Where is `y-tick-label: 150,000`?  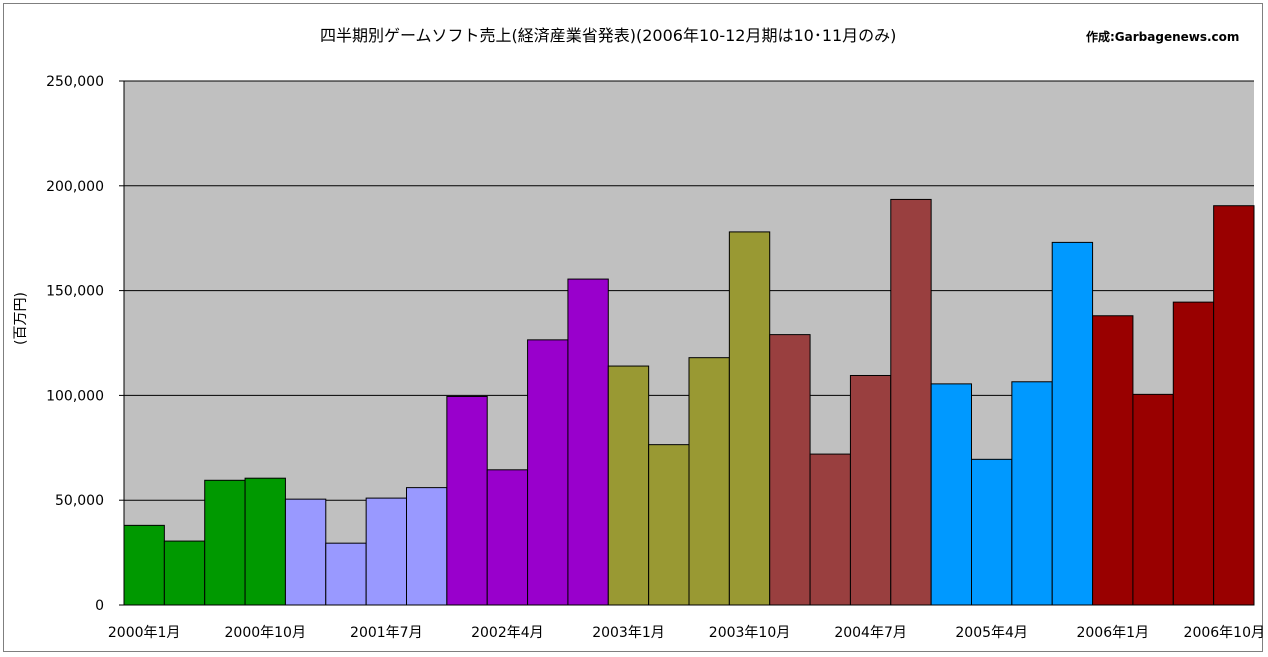 y-tick-label: 150,000 is located at coordinates (75, 292).